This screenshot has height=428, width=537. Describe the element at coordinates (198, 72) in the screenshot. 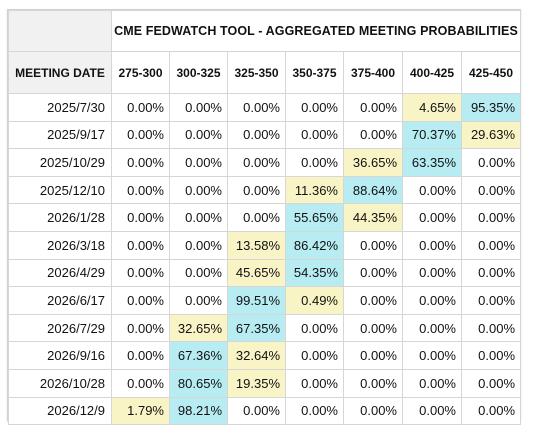

I see `rate-range-header: 300-325` at that location.